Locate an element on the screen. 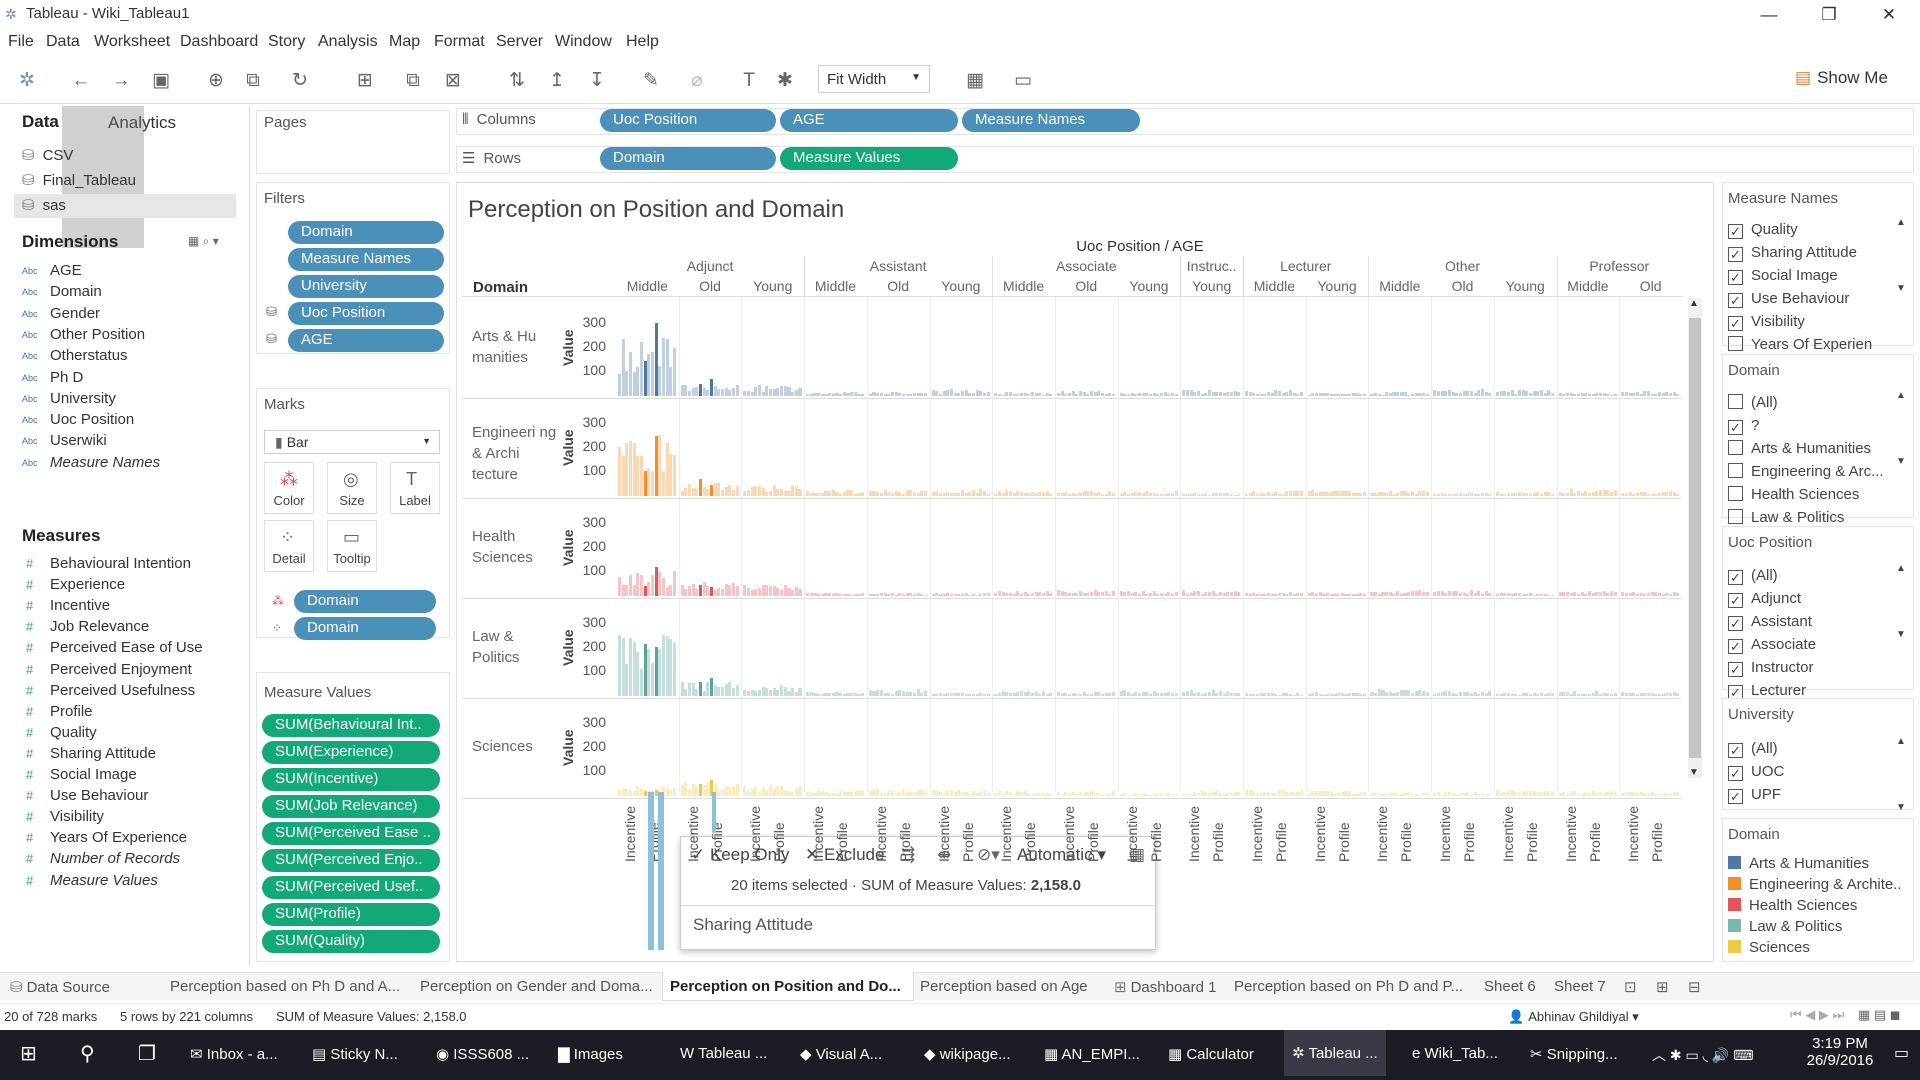 The image size is (1920, 1080). view-mode-icons: ▦ ▤ ◼ is located at coordinates (1879, 1014).